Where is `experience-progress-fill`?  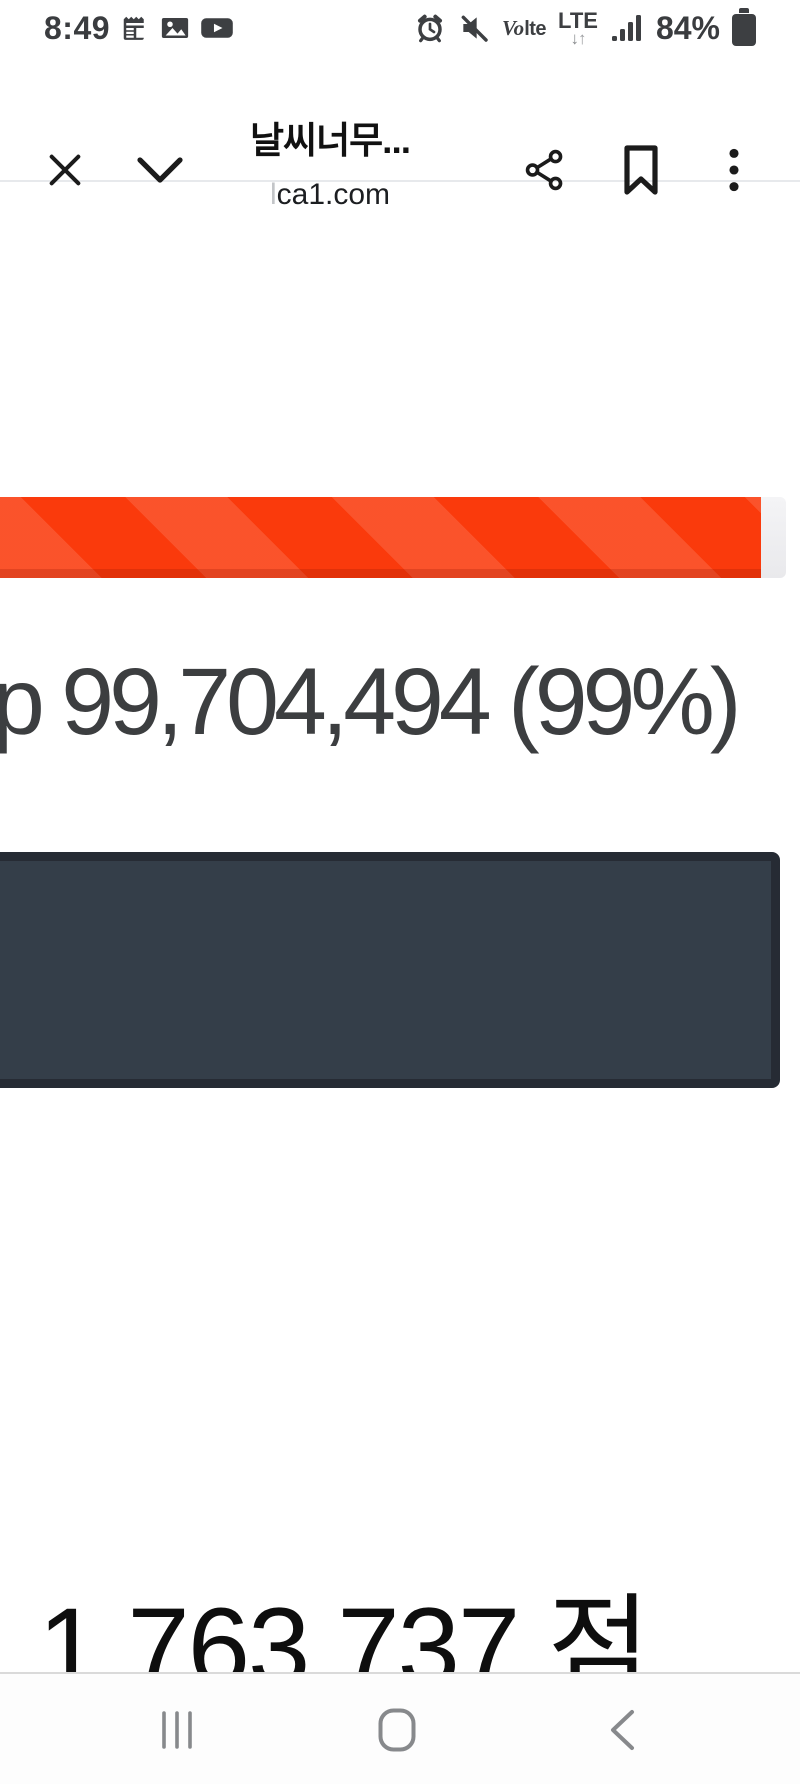
experience-progress-fill is located at coordinates (380, 537).